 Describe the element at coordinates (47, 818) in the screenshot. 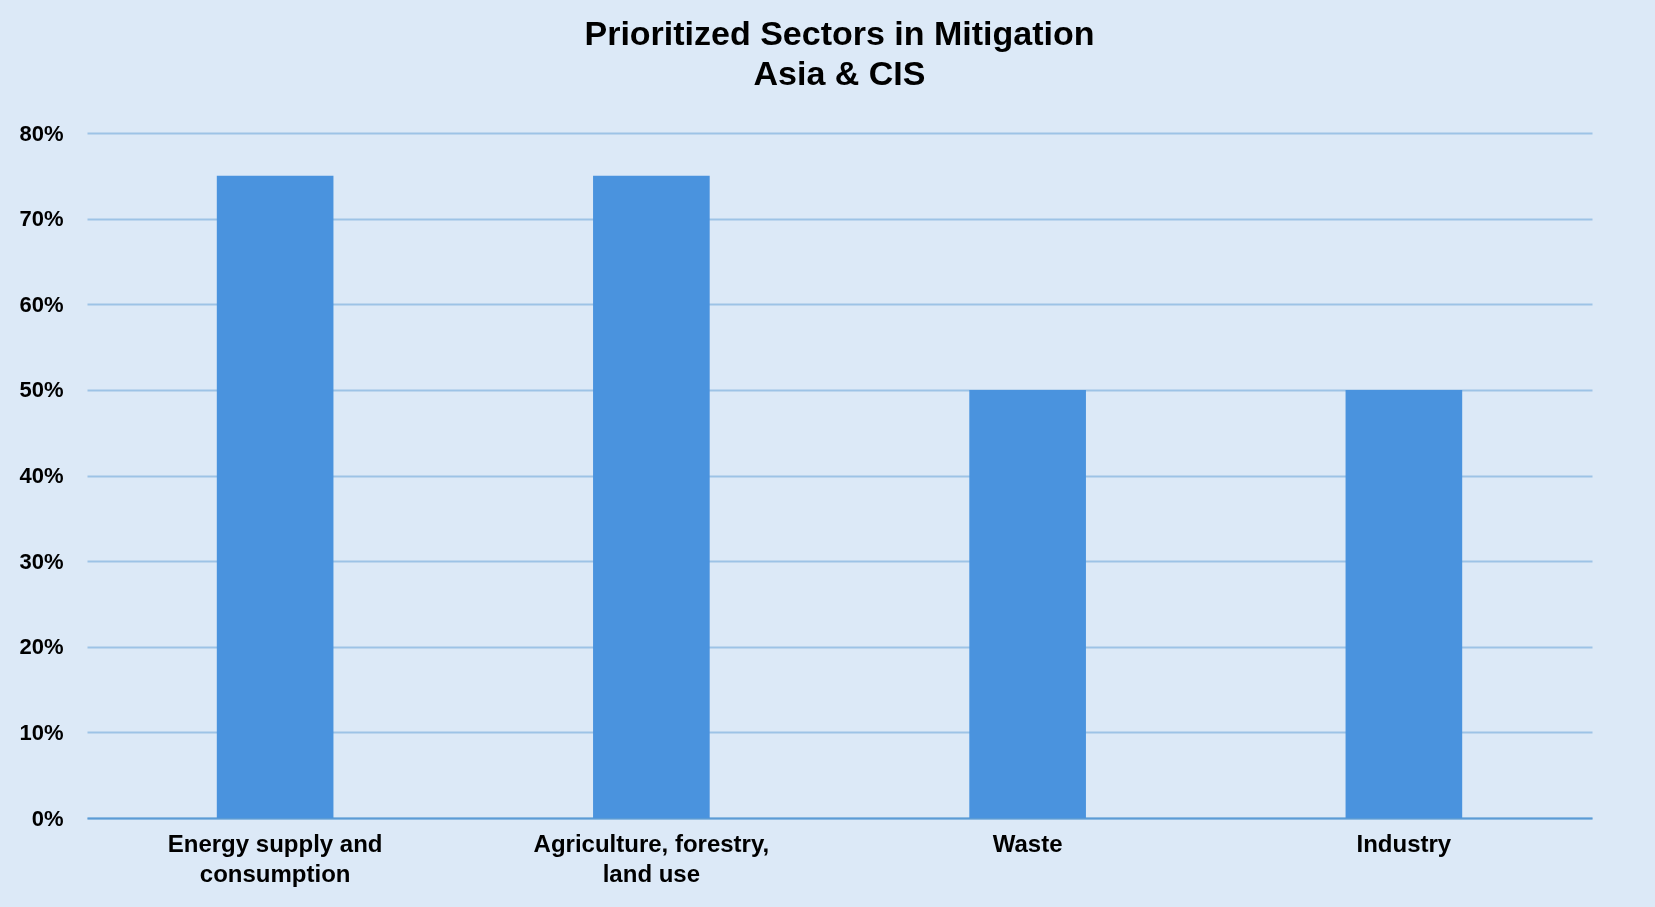

I see `y-tick-label: 0%` at that location.